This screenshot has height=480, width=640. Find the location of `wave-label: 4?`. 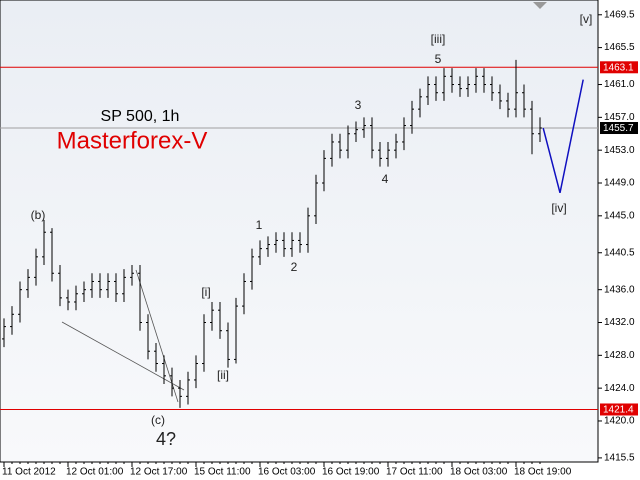

wave-label: 4? is located at coordinates (166, 439).